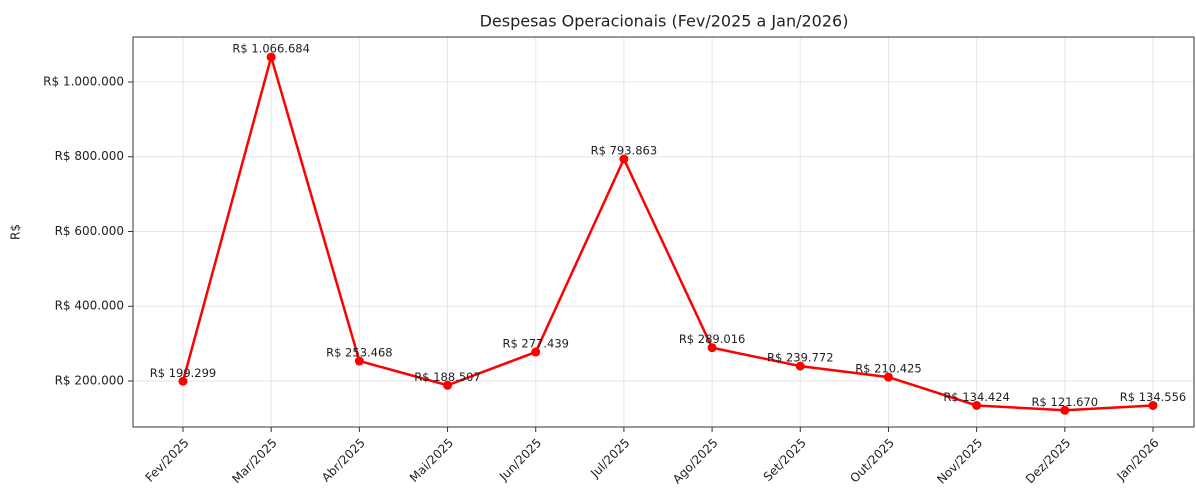  Describe the element at coordinates (89, 306) in the screenshot. I see `y-tick-label: R$ 400.000` at that location.